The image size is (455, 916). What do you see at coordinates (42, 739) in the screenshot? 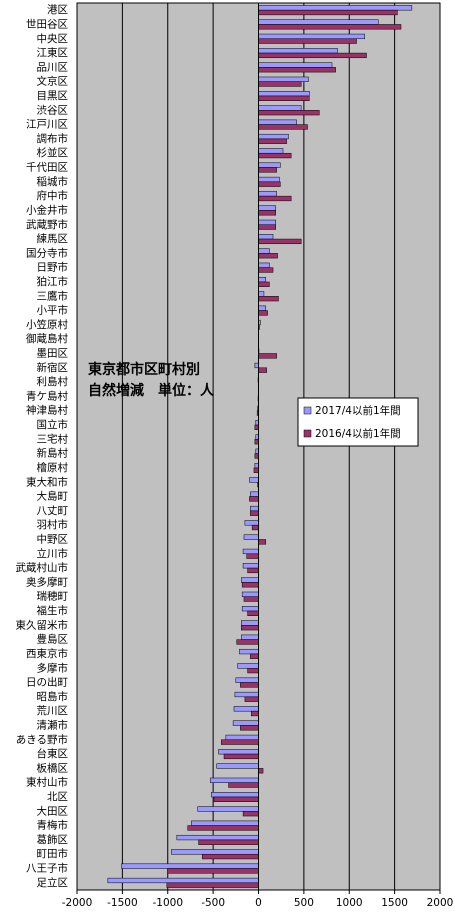
I see `y-tick-label: あきる野市` at bounding box center [42, 739].